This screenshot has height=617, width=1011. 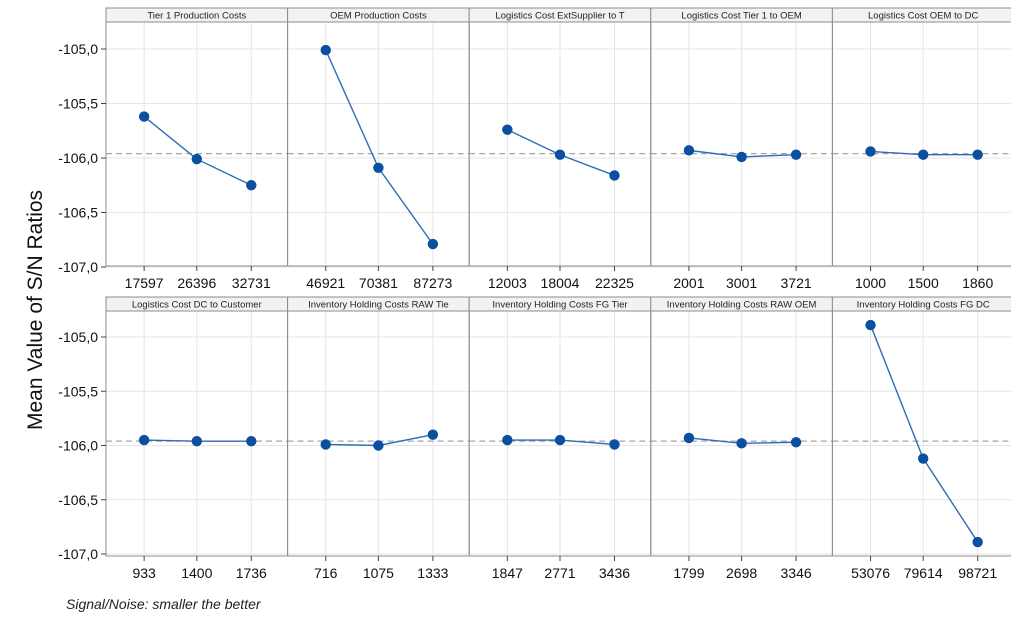 I want to click on x-tick-label: 1500, so click(x=923, y=283).